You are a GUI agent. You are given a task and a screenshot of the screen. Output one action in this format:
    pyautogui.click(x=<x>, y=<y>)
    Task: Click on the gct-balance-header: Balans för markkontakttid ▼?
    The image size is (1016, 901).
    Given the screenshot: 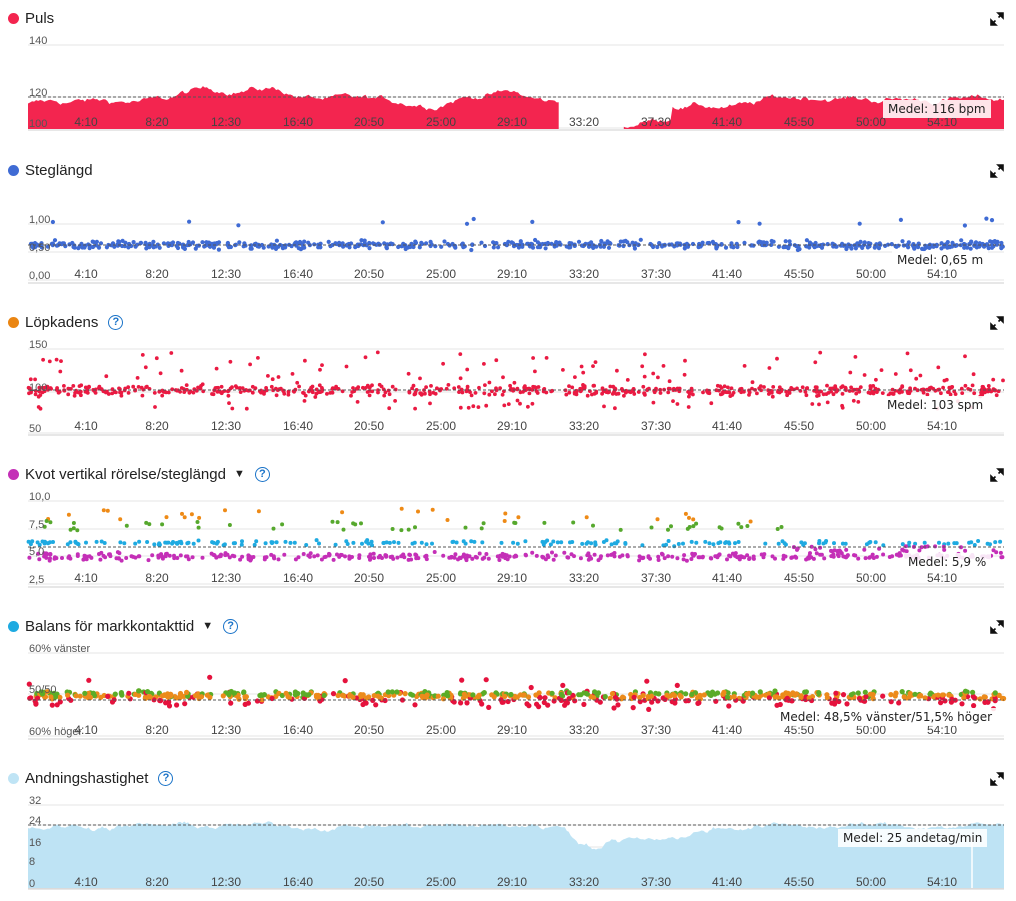 What is the action you would take?
    pyautogui.click(x=123, y=626)
    